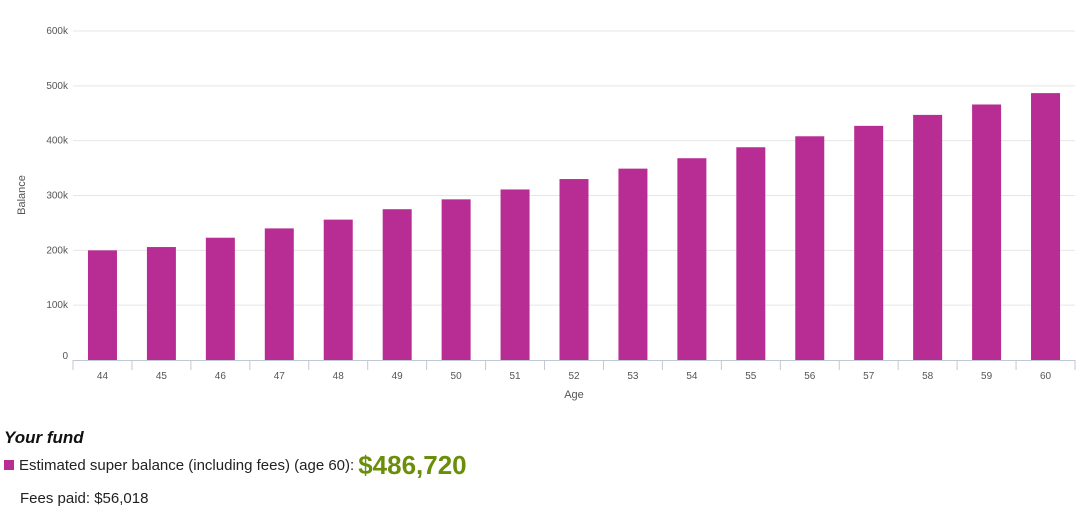 This screenshot has width=1085, height=515. What do you see at coordinates (574, 395) in the screenshot?
I see `x-axis-title: Age` at bounding box center [574, 395].